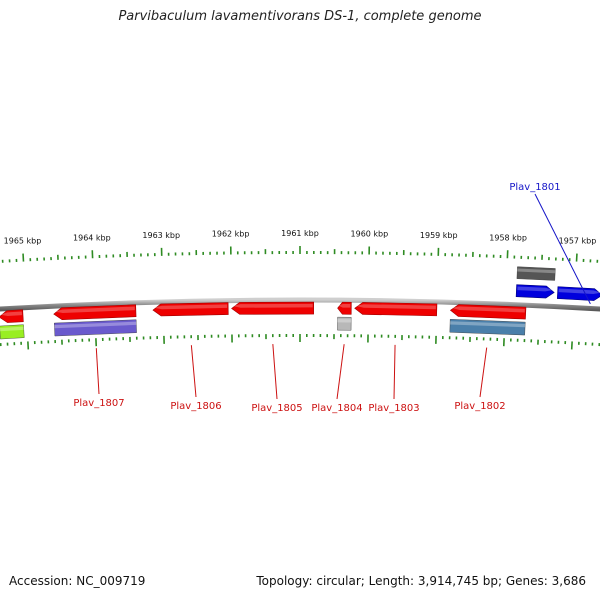 The height and width of the screenshot is (600, 600). Describe the element at coordinates (161, 235) in the screenshot. I see `tick-label: 1963 kbp` at that location.